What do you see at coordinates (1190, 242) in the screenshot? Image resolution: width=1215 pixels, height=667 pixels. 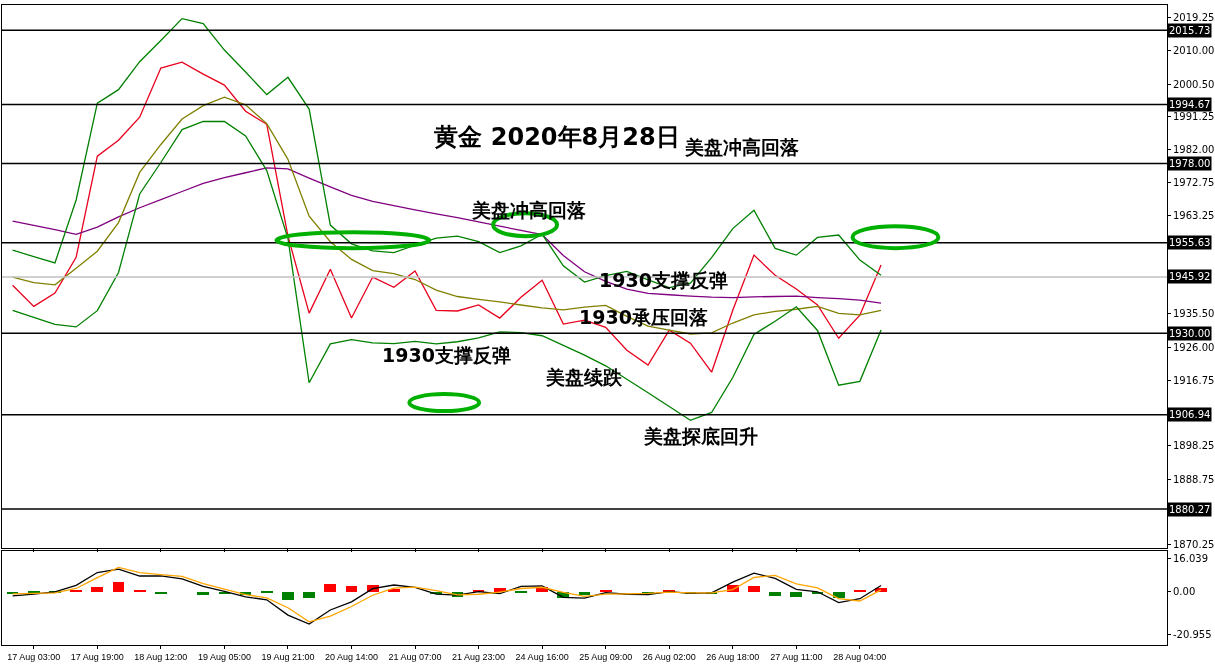 I see `ref-line-label: 1955.63` at bounding box center [1190, 242].